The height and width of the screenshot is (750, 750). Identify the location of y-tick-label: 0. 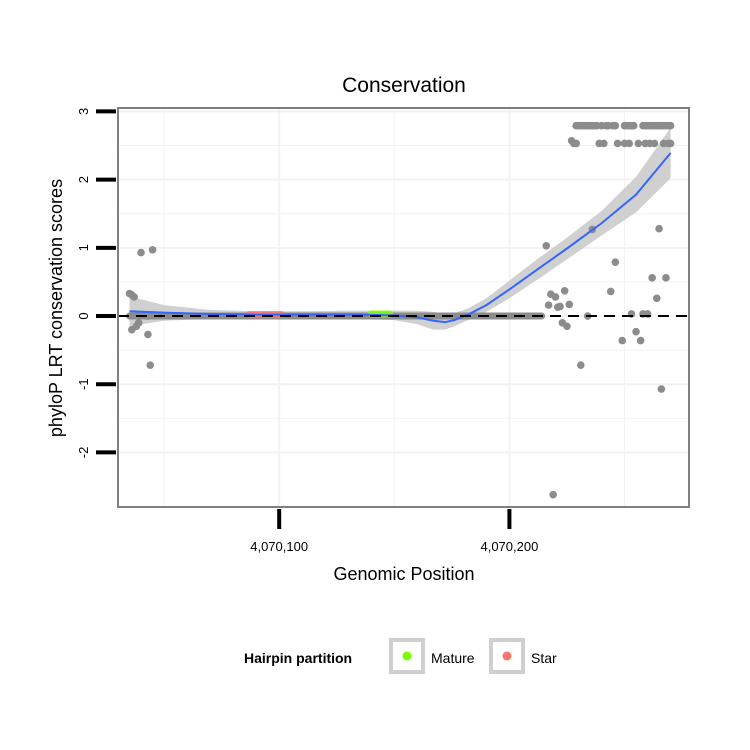
(83, 315).